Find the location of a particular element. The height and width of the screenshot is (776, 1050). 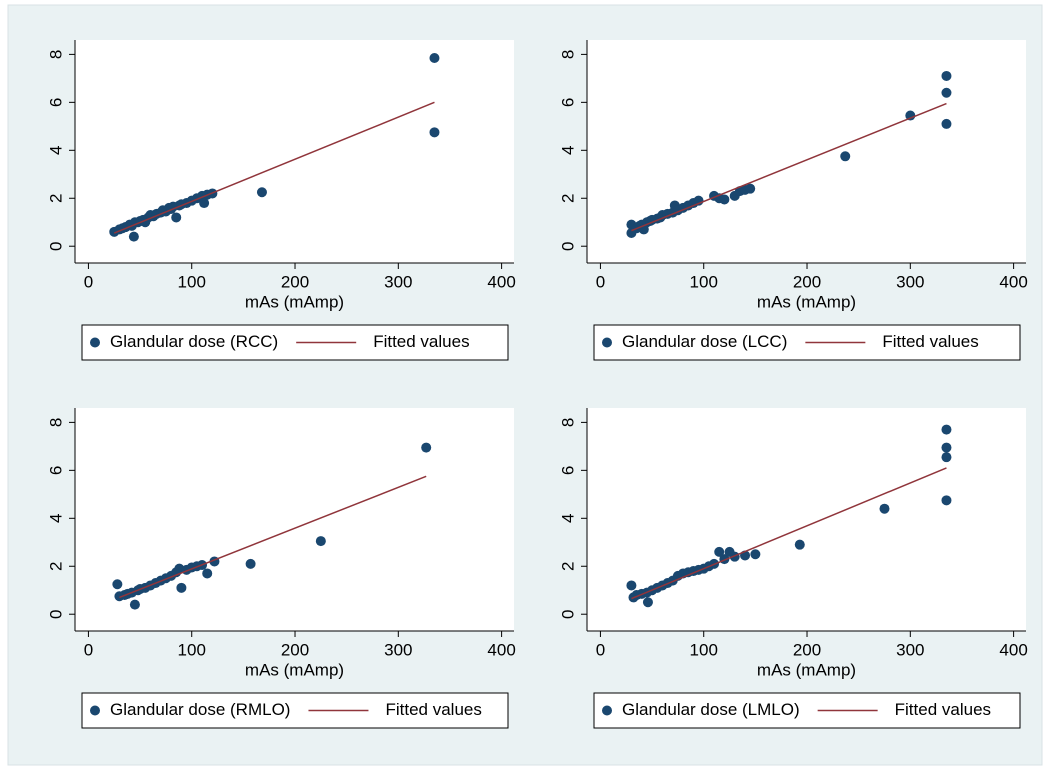

legend-label: Glandular dose (RMLO) is located at coordinates (200, 709).